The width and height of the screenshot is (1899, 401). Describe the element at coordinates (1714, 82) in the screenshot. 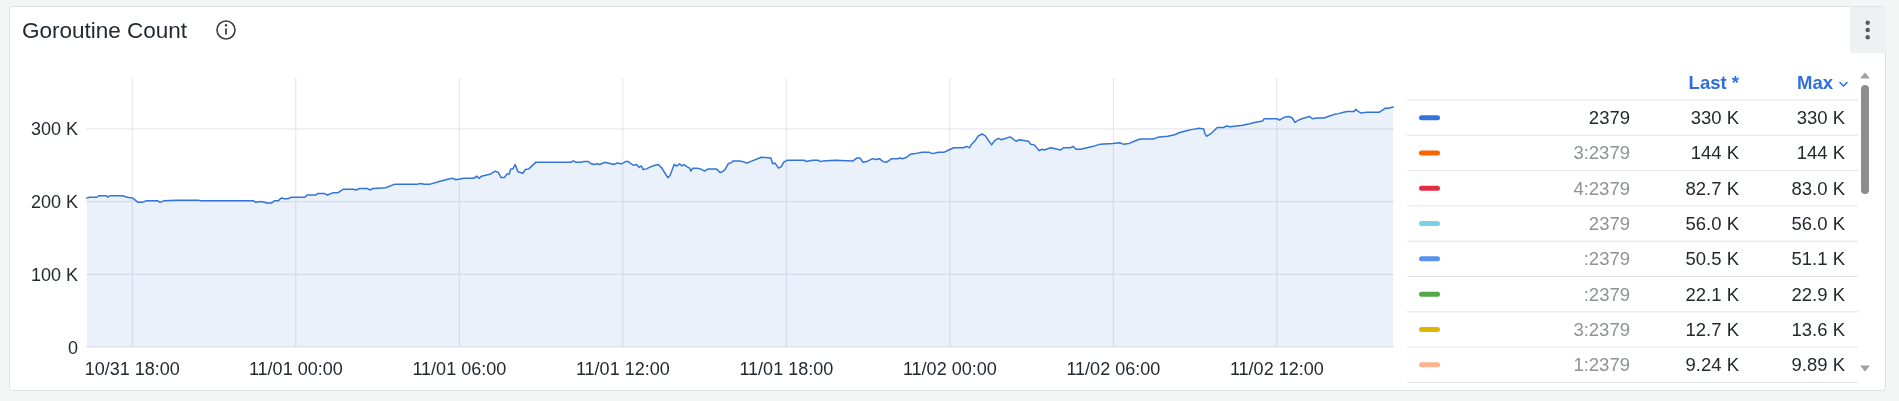

I see `text: Last *` at that location.